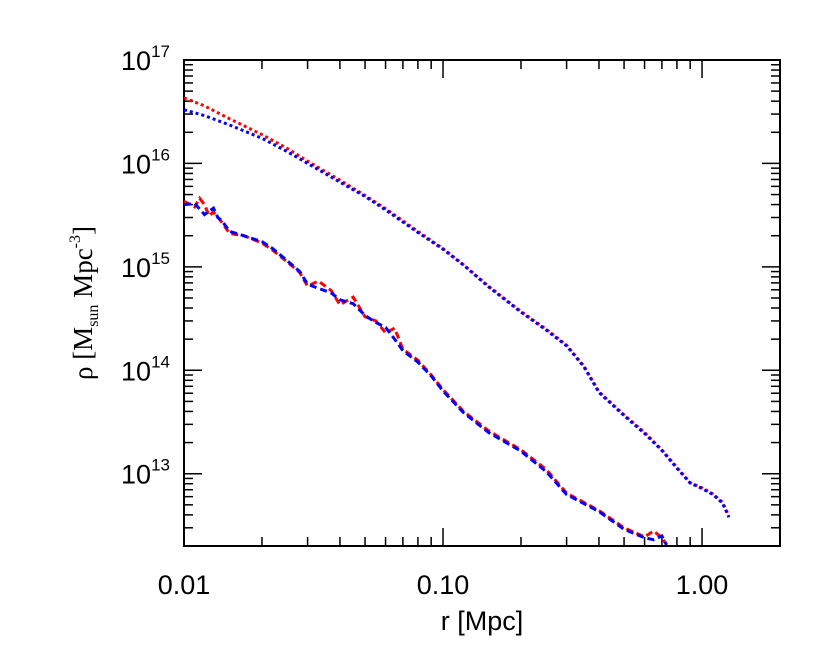  What do you see at coordinates (83, 230) in the screenshot?
I see `y-axis-title-end: ]` at bounding box center [83, 230].